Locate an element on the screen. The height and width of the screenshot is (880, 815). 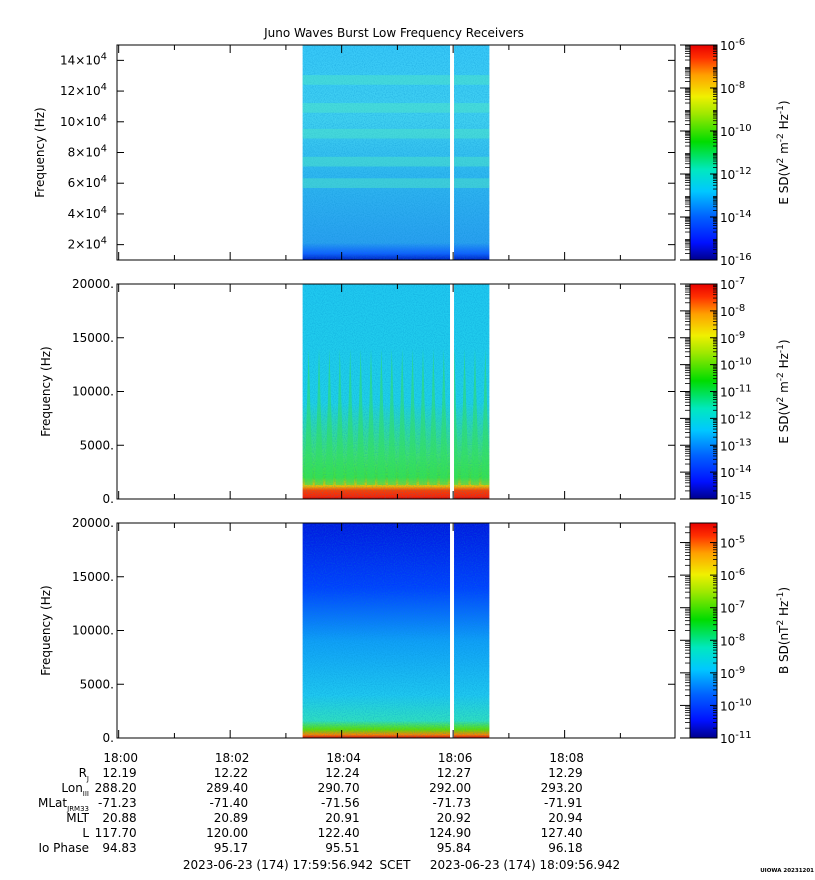
ephemeris-value: 117.70 is located at coordinates (116, 833).